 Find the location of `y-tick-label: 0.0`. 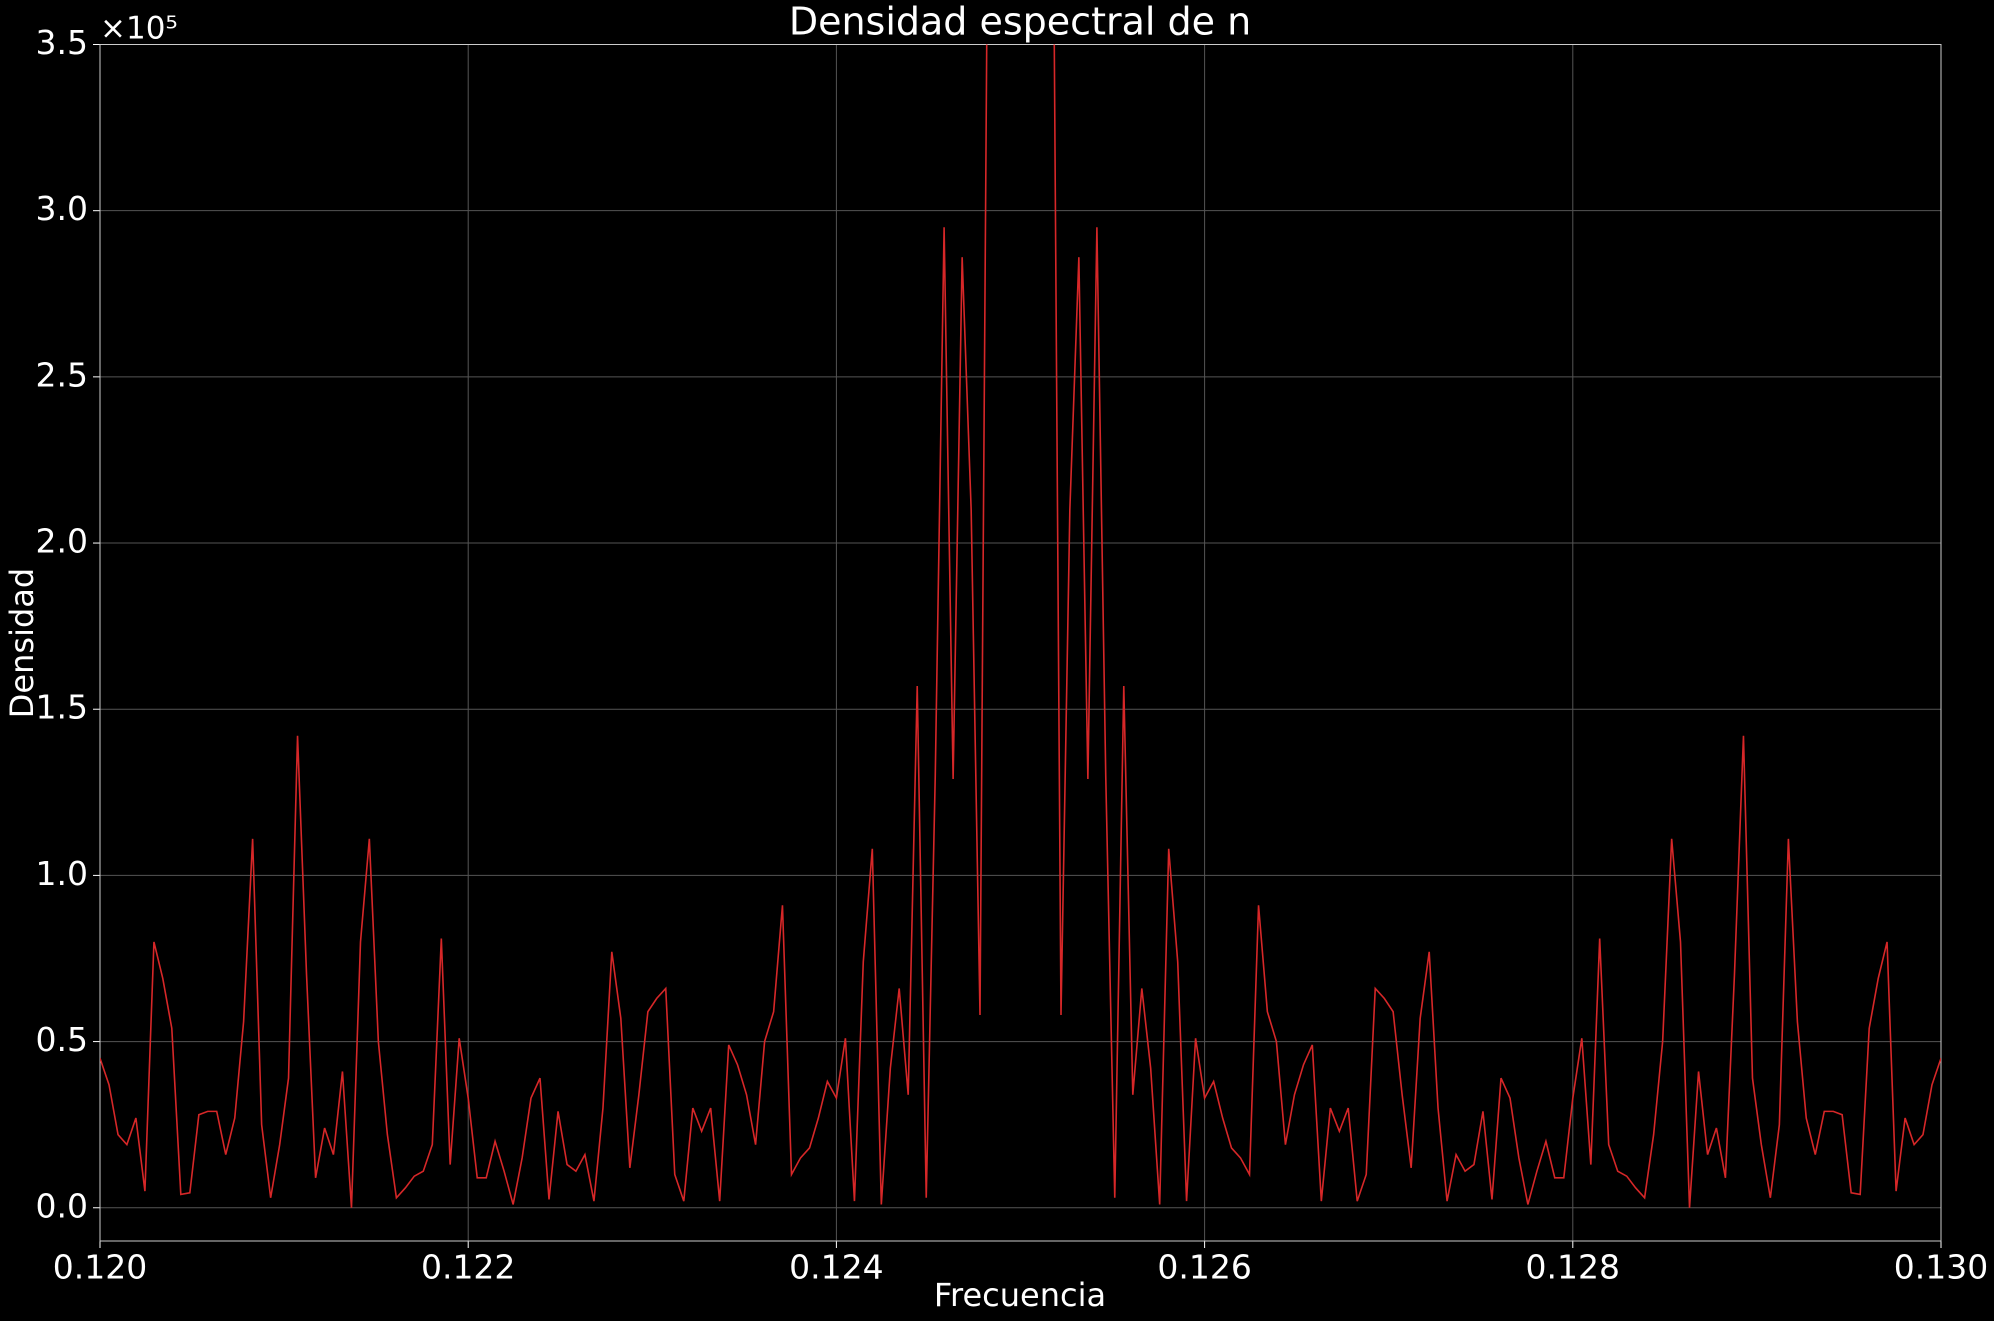

y-tick-label: 0.0 is located at coordinates (62, 1205).